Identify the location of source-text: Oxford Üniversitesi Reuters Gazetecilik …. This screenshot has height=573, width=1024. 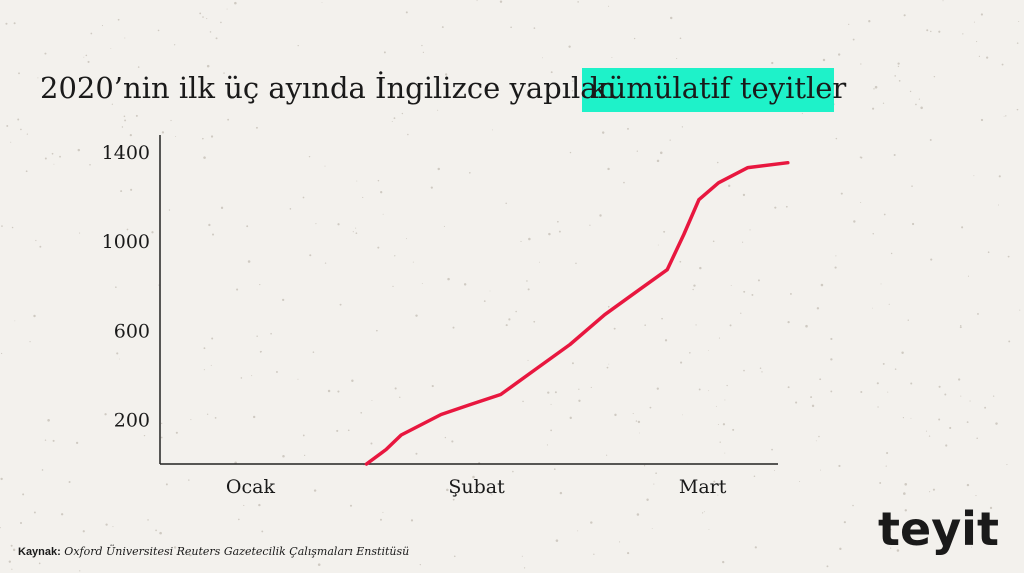
(236, 551).